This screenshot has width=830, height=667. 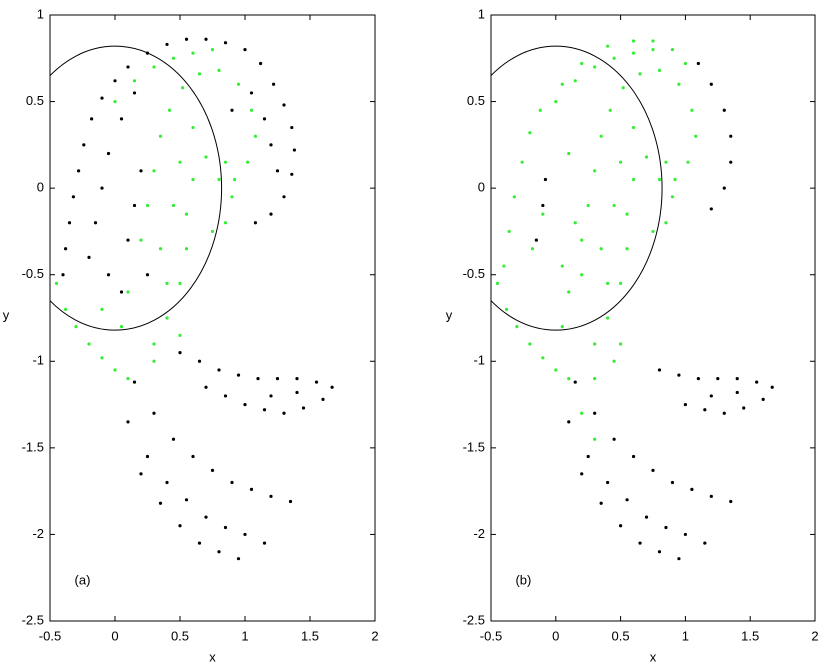 I want to click on y-tick-label: -2, so click(x=479, y=533).